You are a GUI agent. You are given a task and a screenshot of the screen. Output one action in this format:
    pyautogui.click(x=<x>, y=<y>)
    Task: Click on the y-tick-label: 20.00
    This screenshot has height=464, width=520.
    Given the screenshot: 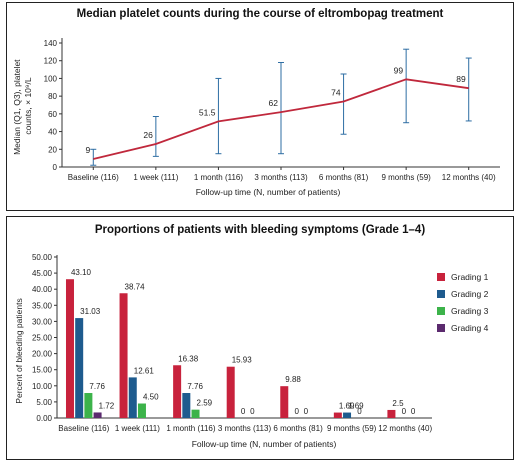 What is the action you would take?
    pyautogui.click(x=42, y=354)
    